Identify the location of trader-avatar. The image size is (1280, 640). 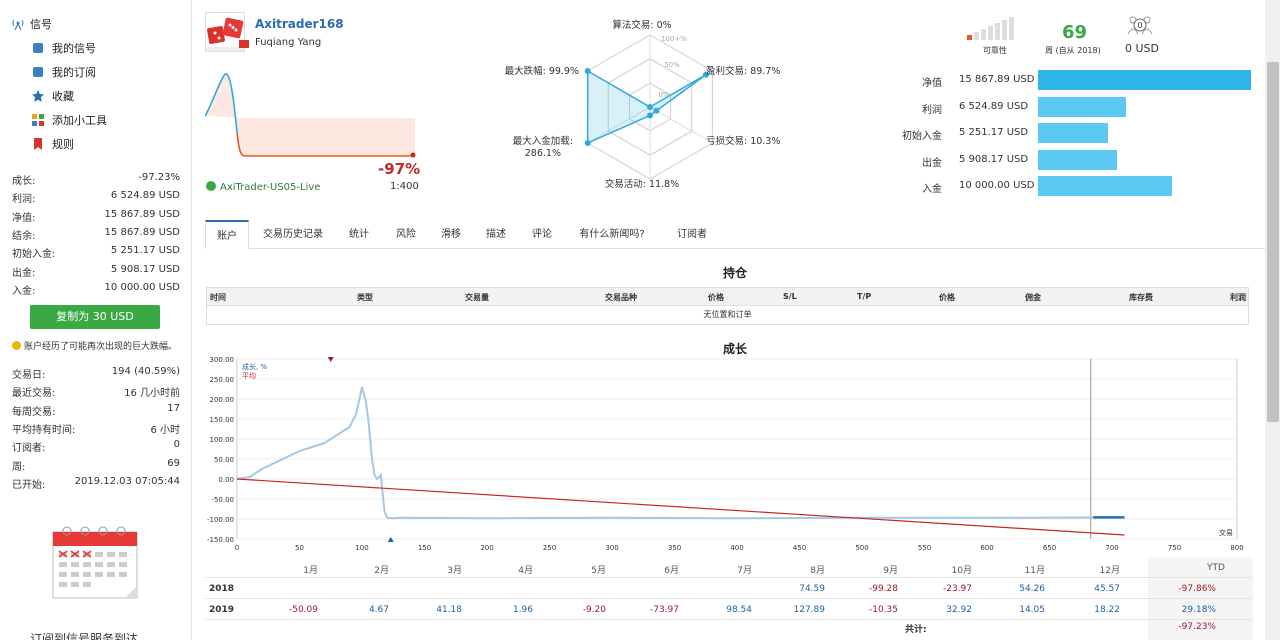
(225, 32).